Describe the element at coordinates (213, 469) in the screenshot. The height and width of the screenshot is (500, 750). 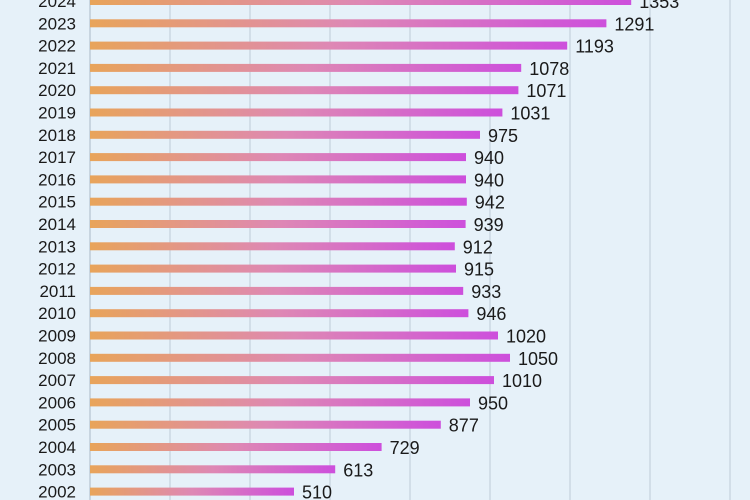
I see `bar-2003` at that location.